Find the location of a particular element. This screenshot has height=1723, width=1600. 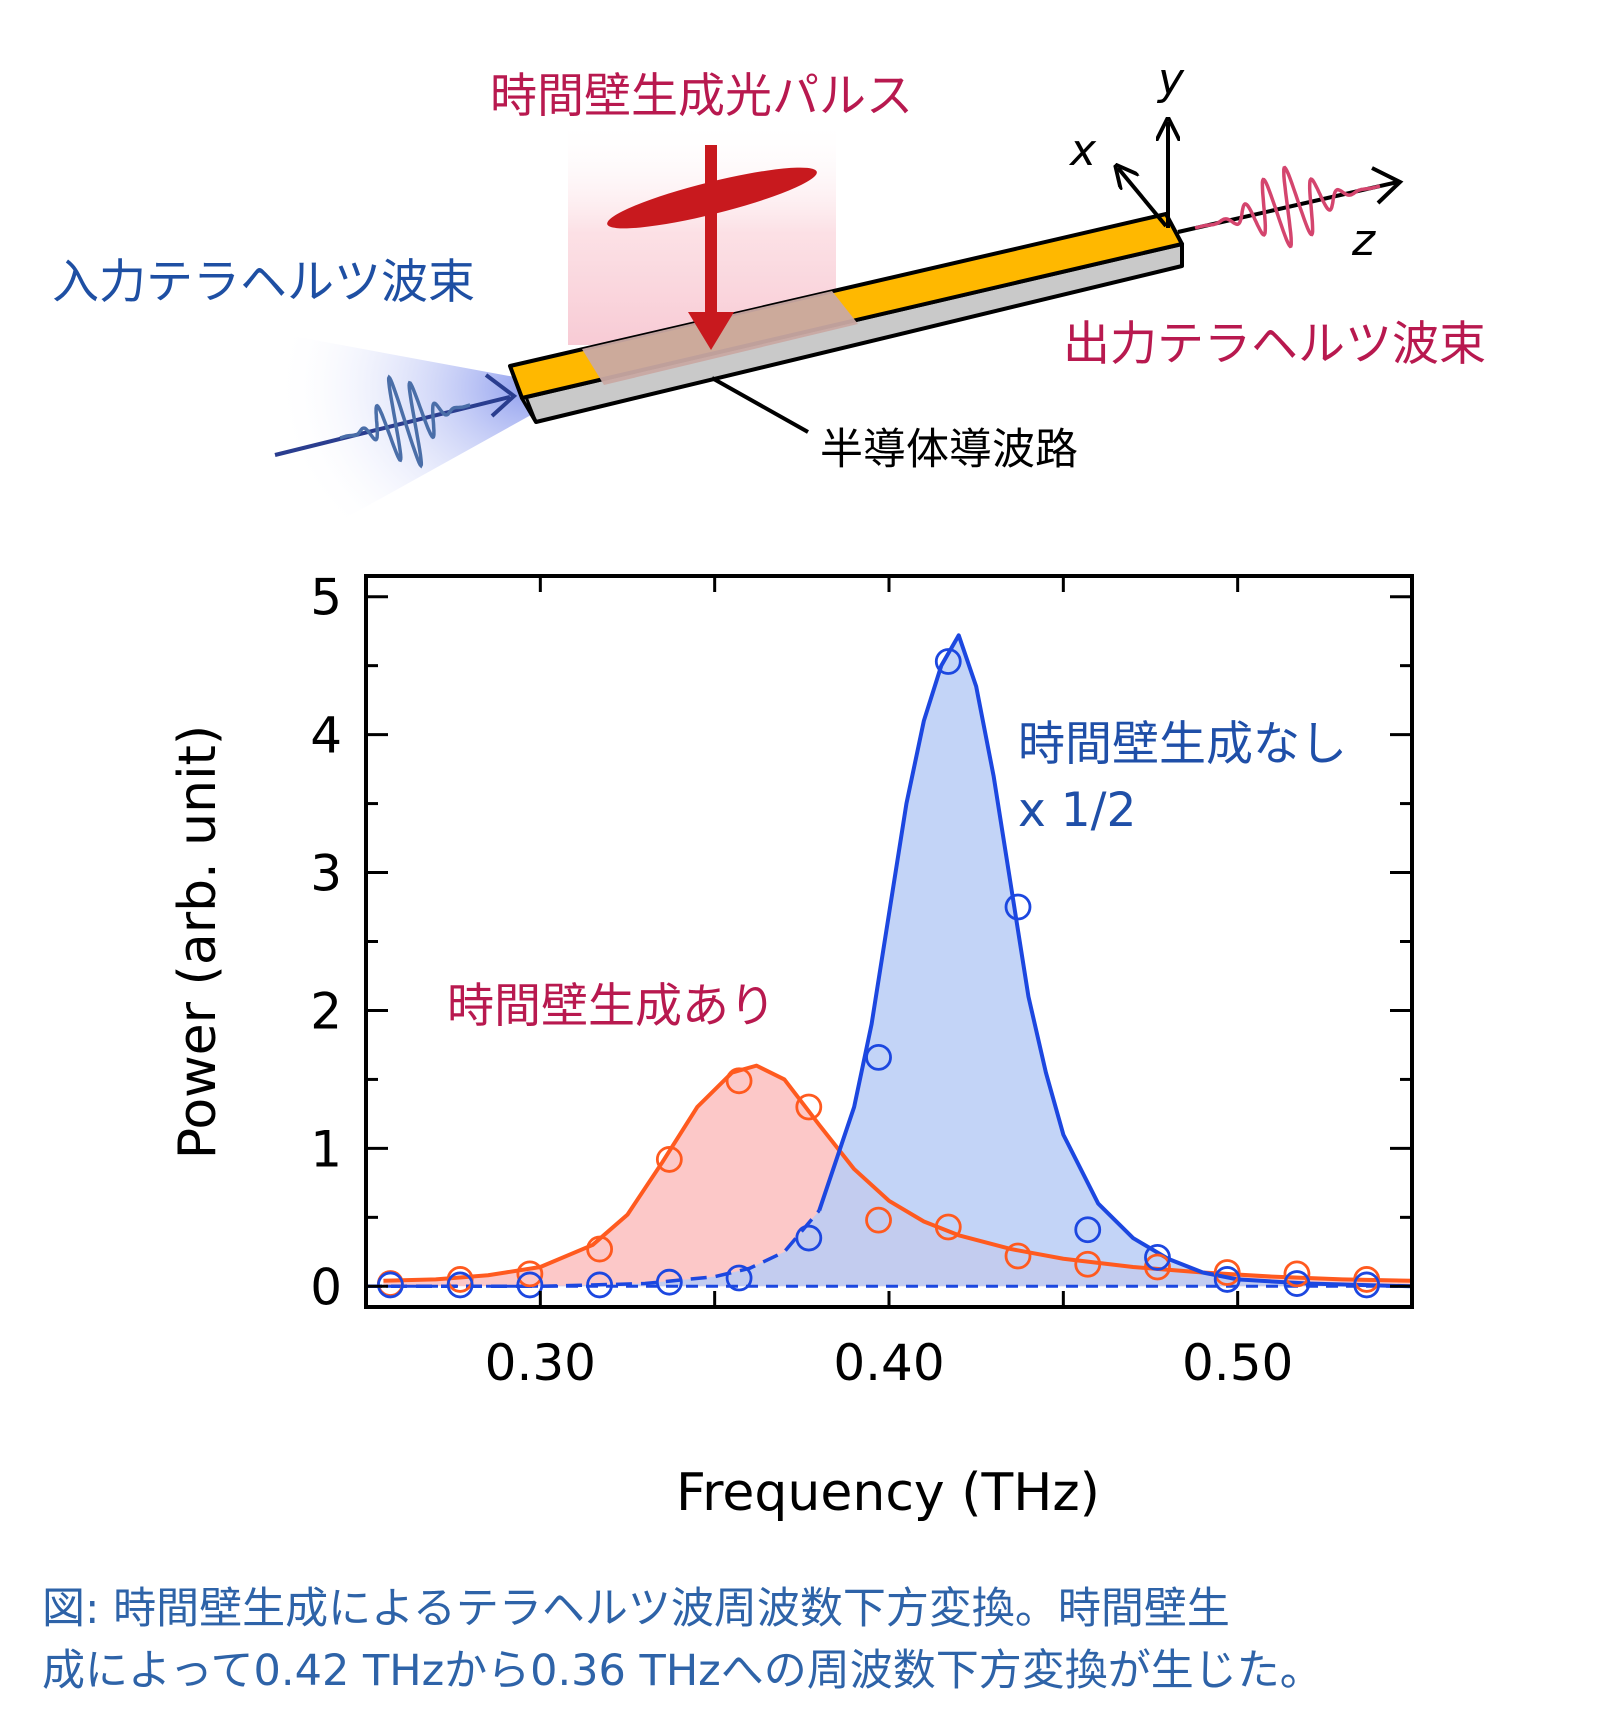

pump-stem is located at coordinates (711, 232).